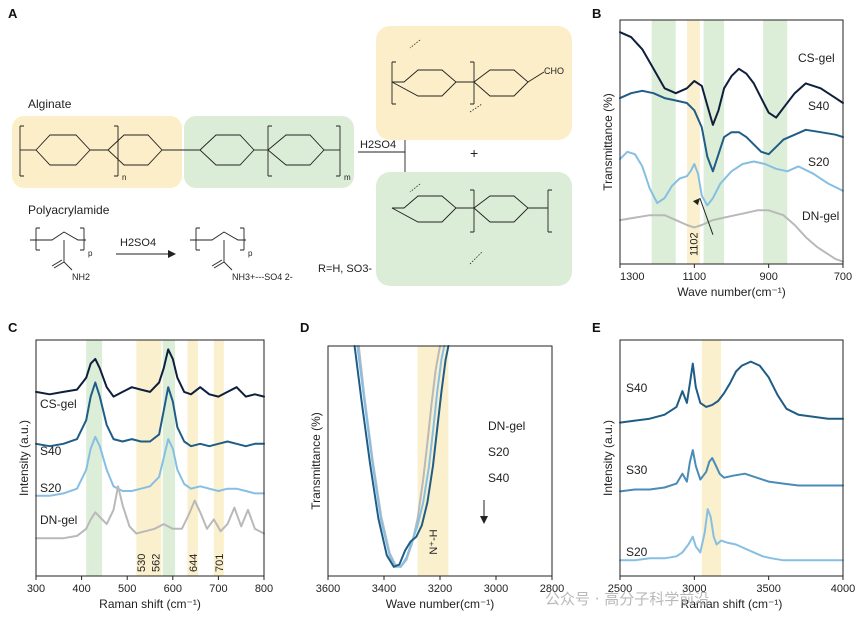  I want to click on tick-label-d-0: 3600, so click(328, 589).